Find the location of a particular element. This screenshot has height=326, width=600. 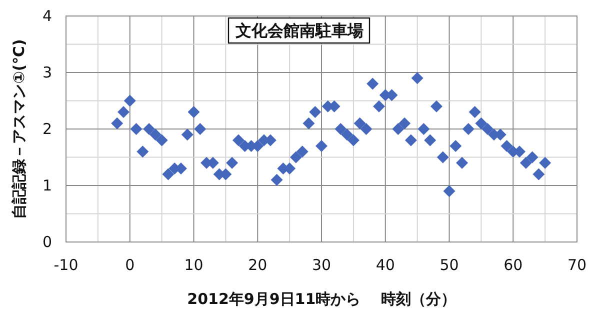

y-tick-label: 3 is located at coordinates (47, 73).